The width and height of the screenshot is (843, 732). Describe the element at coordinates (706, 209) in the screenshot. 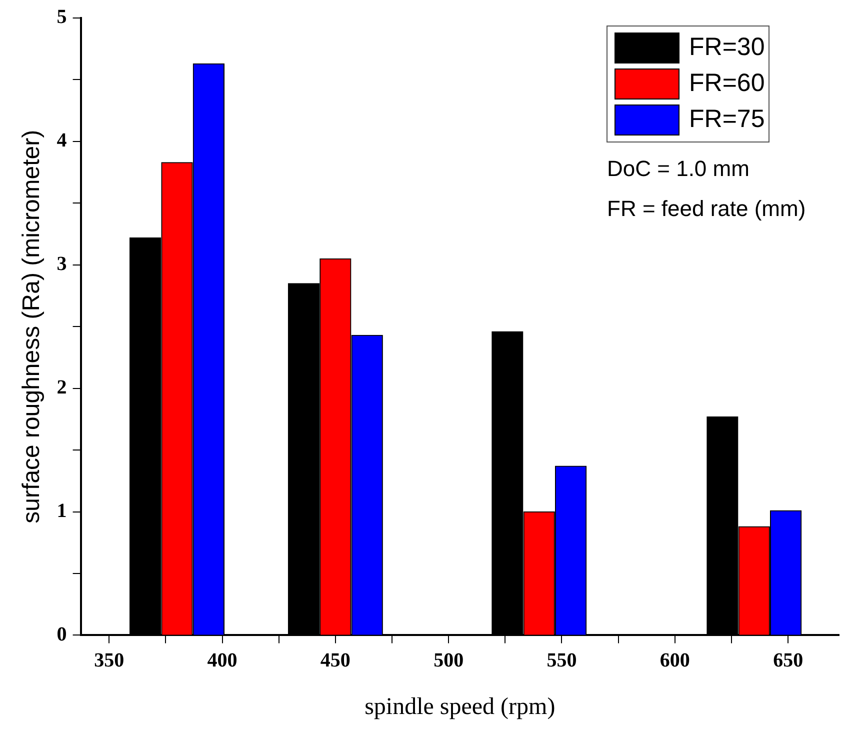

I see `annotation: FR = feed rate (mm)` at that location.